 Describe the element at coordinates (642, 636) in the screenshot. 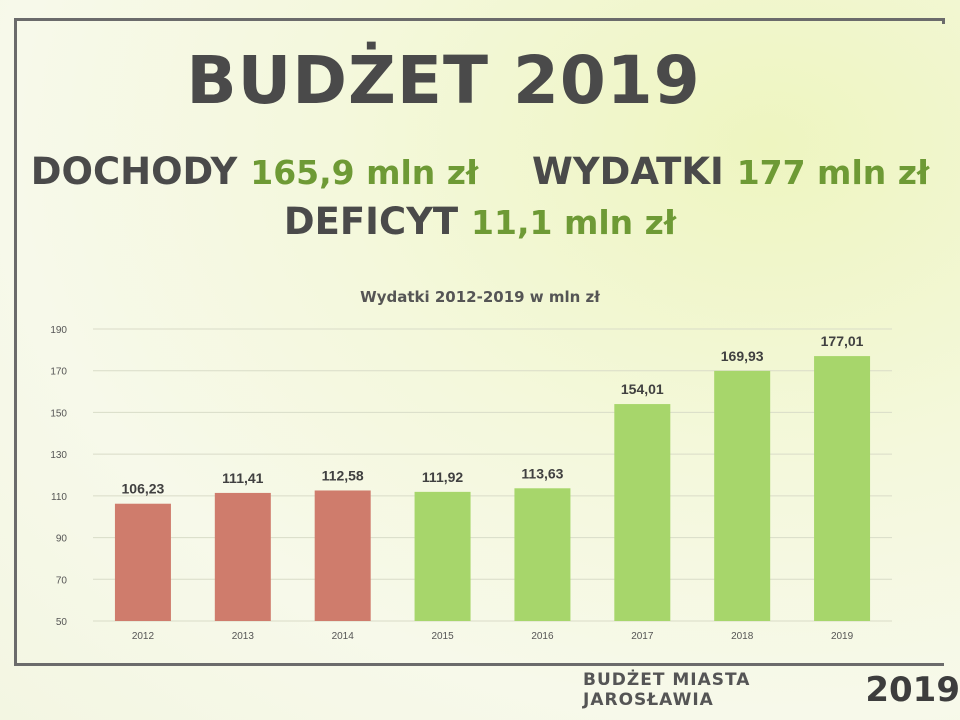

I see `x-tick-label: 2017` at that location.